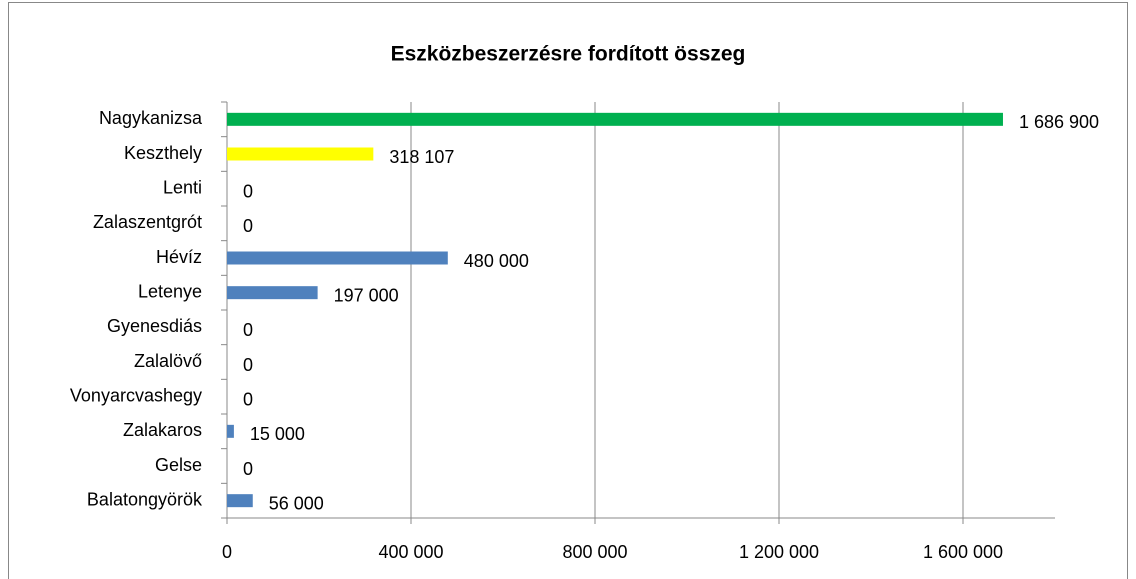 The width and height of the screenshot is (1136, 579). I want to click on value-label: 480 000, so click(496, 261).